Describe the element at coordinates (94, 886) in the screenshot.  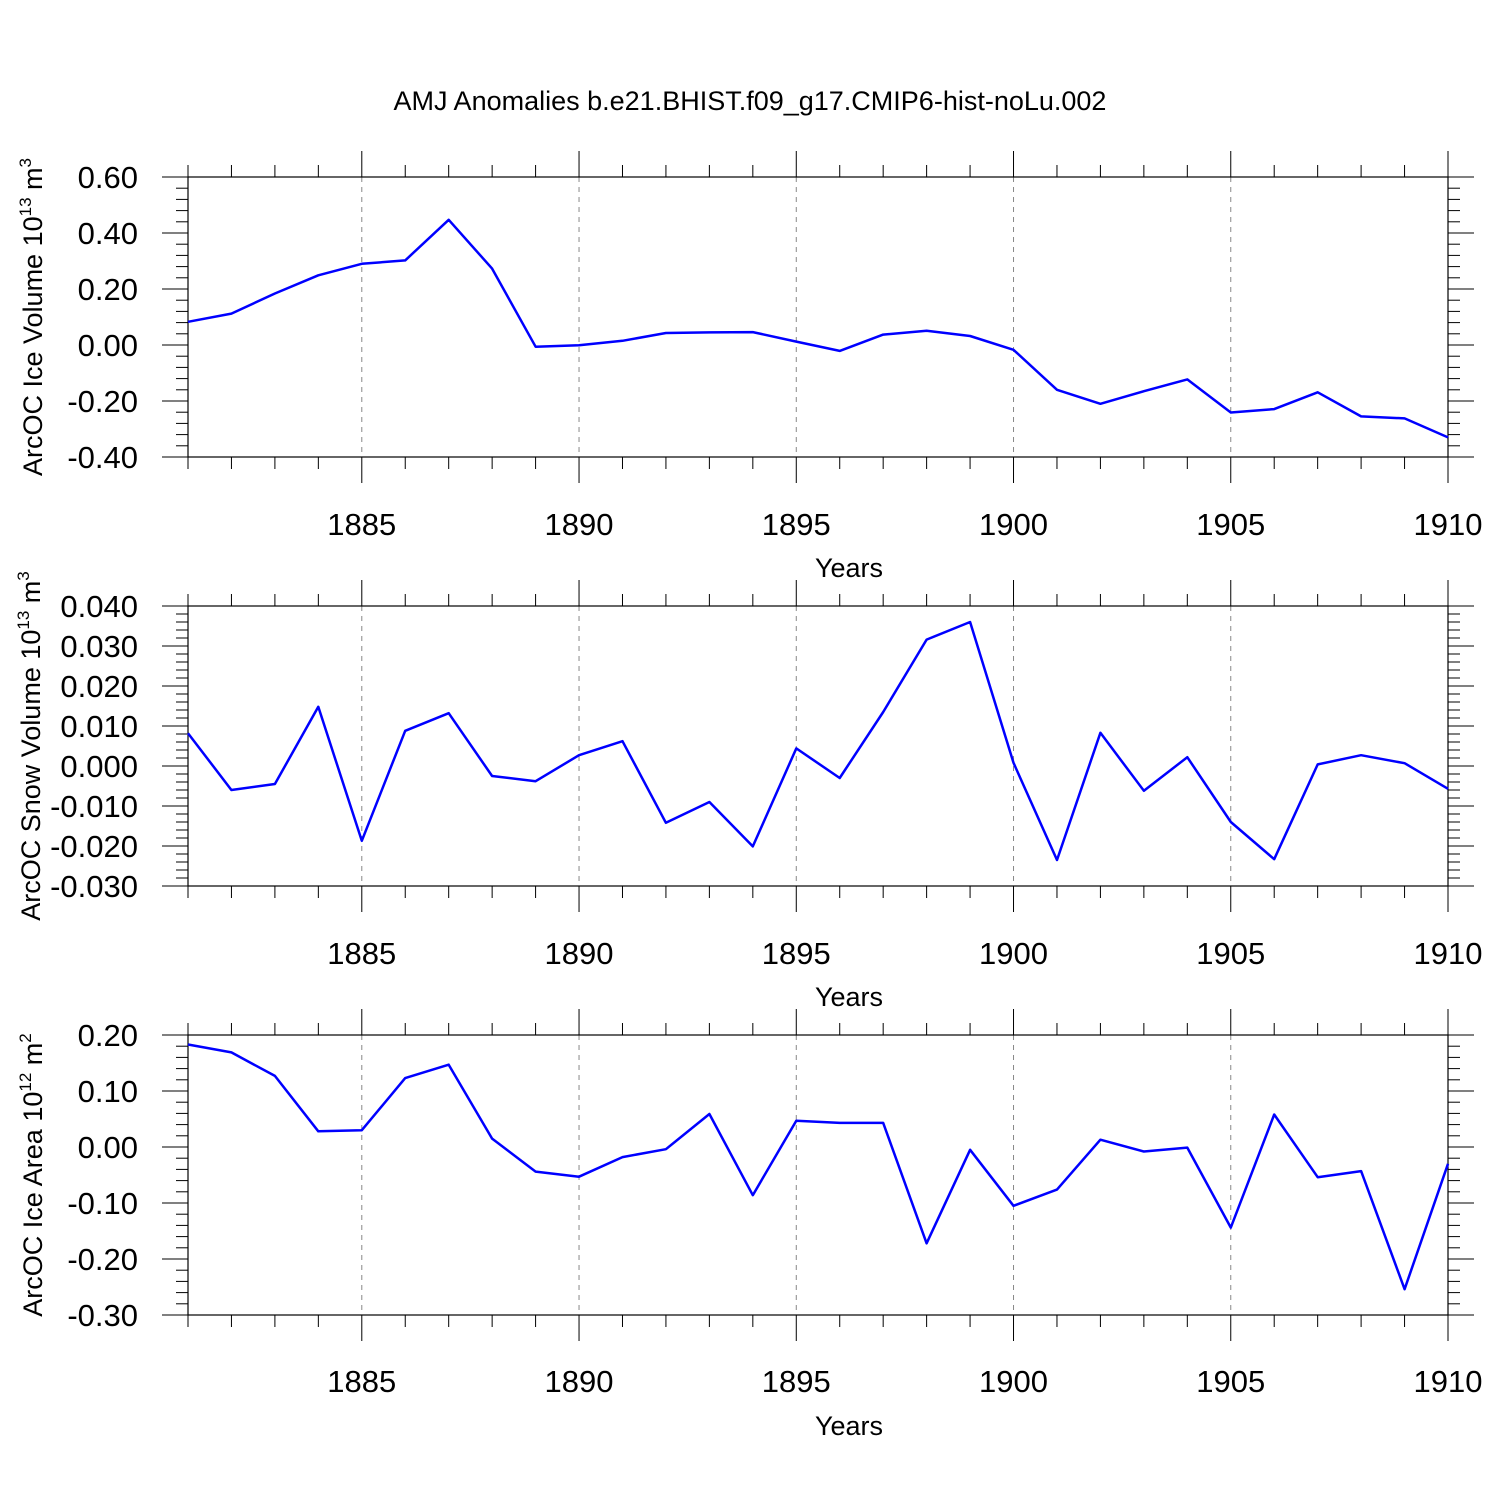
I see `y-tick-label: -0.030` at that location.